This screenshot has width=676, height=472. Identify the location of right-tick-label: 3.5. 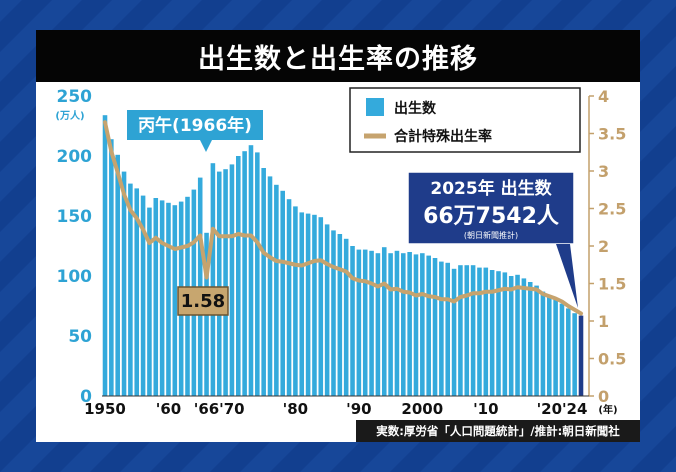
(612, 134).